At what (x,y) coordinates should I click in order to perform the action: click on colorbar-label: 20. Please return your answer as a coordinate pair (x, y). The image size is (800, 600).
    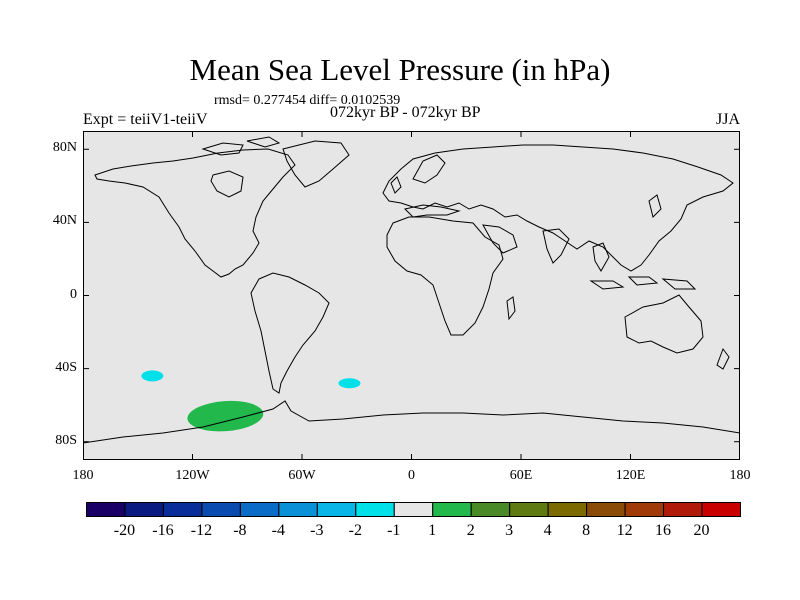
    Looking at the image, I should click on (701, 530).